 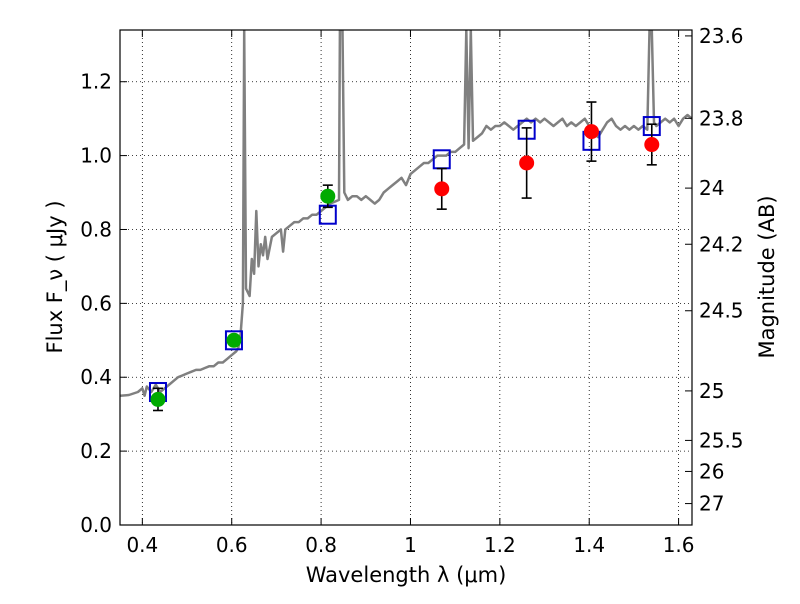 I want to click on right-axis-ticks: 23.6 23.8 24 24.2 24.5 25 25.5 26 27, so click(x=714, y=270).